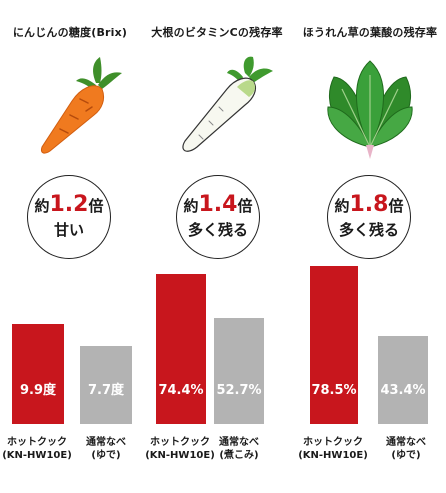 The width and height of the screenshot is (446, 493). Describe the element at coordinates (69, 204) in the screenshot. I see `ratio-value: 1.2` at that location.